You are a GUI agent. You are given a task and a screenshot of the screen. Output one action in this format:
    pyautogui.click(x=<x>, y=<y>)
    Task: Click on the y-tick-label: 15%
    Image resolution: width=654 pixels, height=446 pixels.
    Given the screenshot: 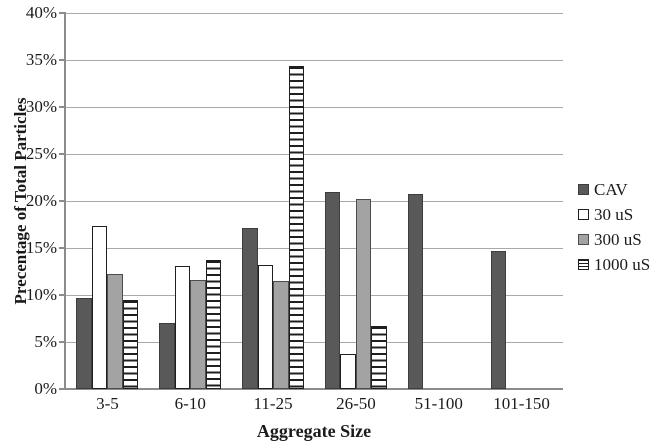 What is the action you would take?
    pyautogui.click(x=41, y=247)
    